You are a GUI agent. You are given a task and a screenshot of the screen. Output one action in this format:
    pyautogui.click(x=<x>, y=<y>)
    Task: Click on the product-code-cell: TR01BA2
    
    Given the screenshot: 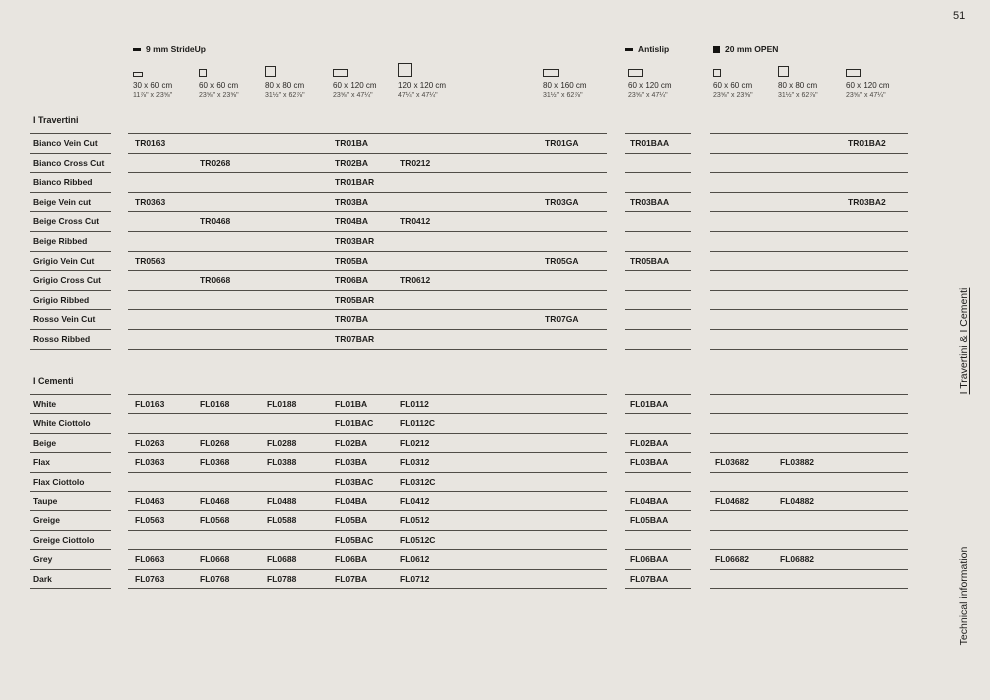 What is the action you would take?
    pyautogui.click(x=867, y=143)
    